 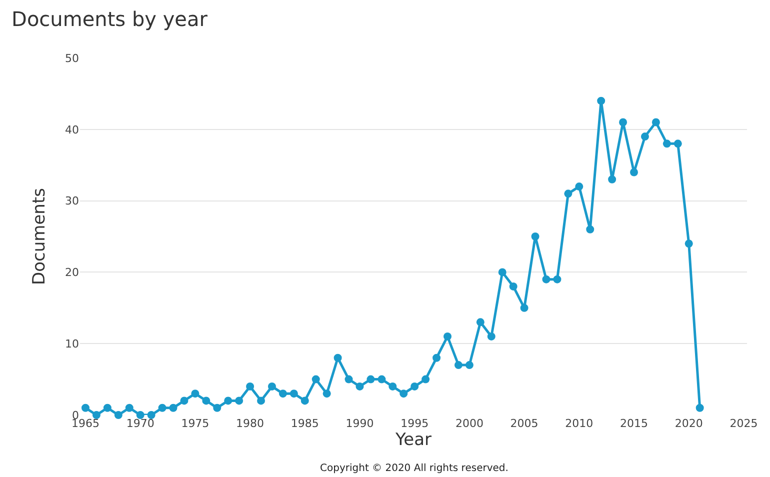 What do you see at coordinates (72, 273) in the screenshot?
I see `y-tick-label: 20` at bounding box center [72, 273].